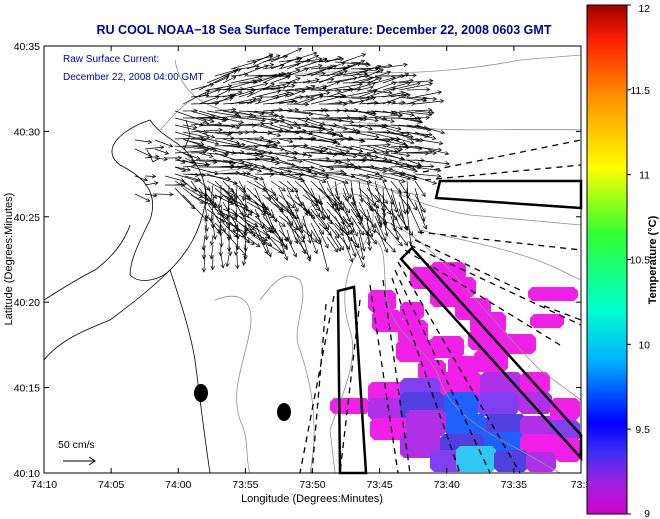  I want to click on colorbar-tick-label: 12, so click(644, 9).